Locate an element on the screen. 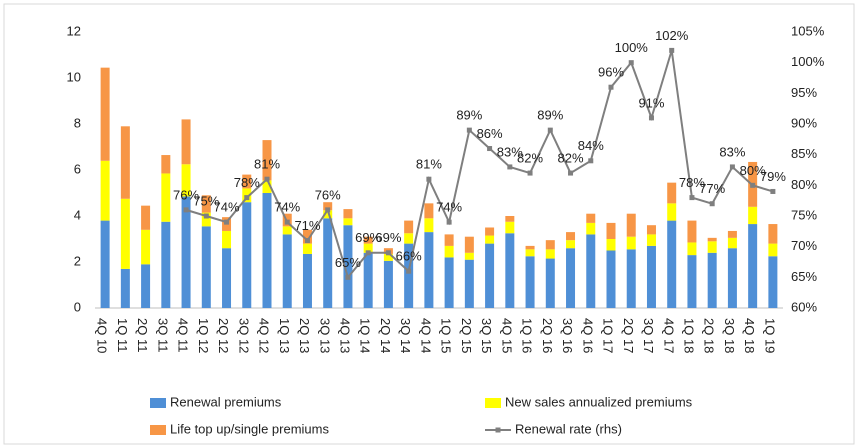 The height and width of the screenshot is (448, 858). data-label: 78% is located at coordinates (247, 182).